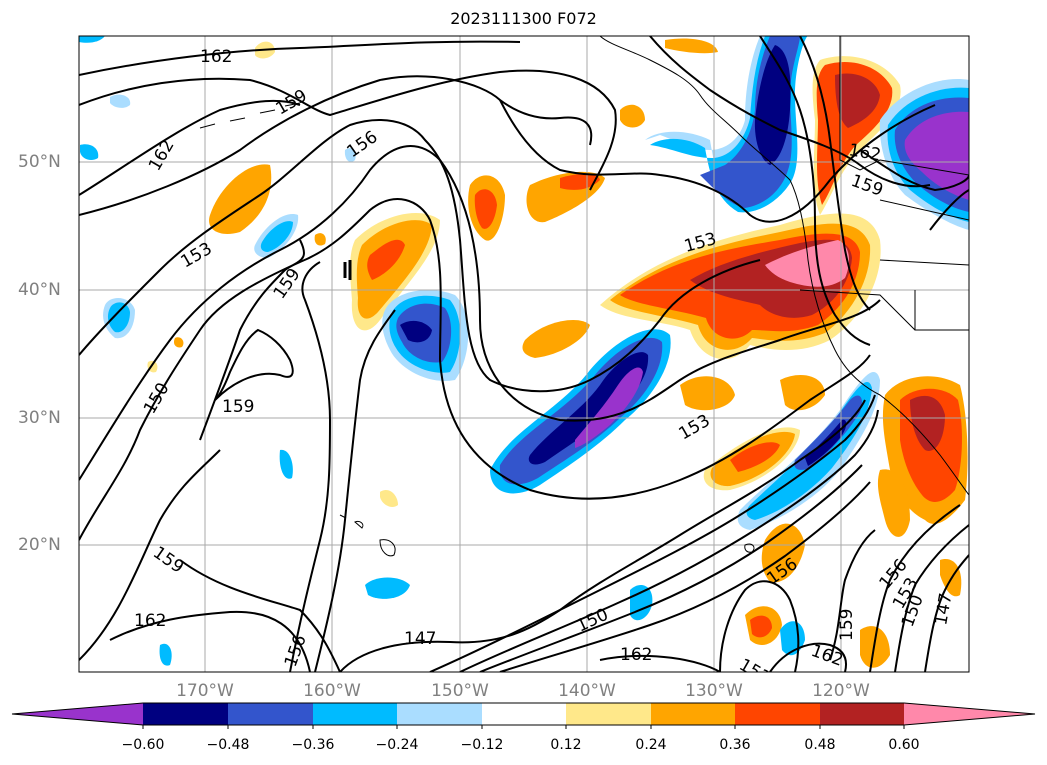  I want to click on colorbar-tick: −0.36, so click(313, 745).